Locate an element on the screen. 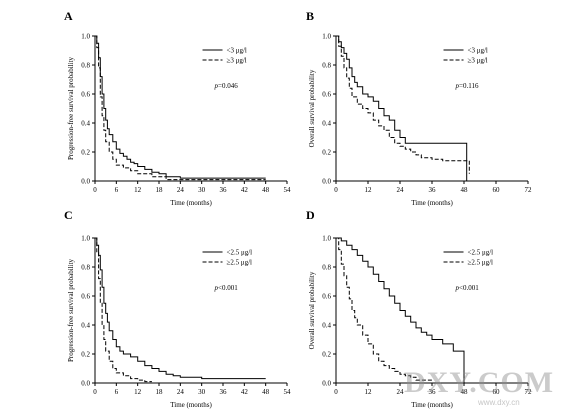 The image size is (578, 418). p-value: p=0.116 is located at coordinates (467, 86).